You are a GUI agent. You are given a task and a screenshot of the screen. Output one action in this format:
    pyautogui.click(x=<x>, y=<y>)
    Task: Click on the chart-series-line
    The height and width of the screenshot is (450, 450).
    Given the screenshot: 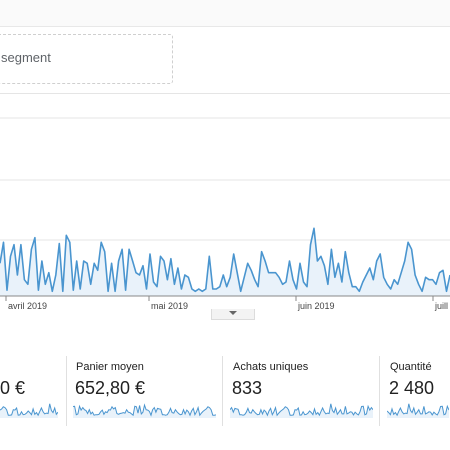 What is the action you would take?
    pyautogui.click(x=225, y=260)
    